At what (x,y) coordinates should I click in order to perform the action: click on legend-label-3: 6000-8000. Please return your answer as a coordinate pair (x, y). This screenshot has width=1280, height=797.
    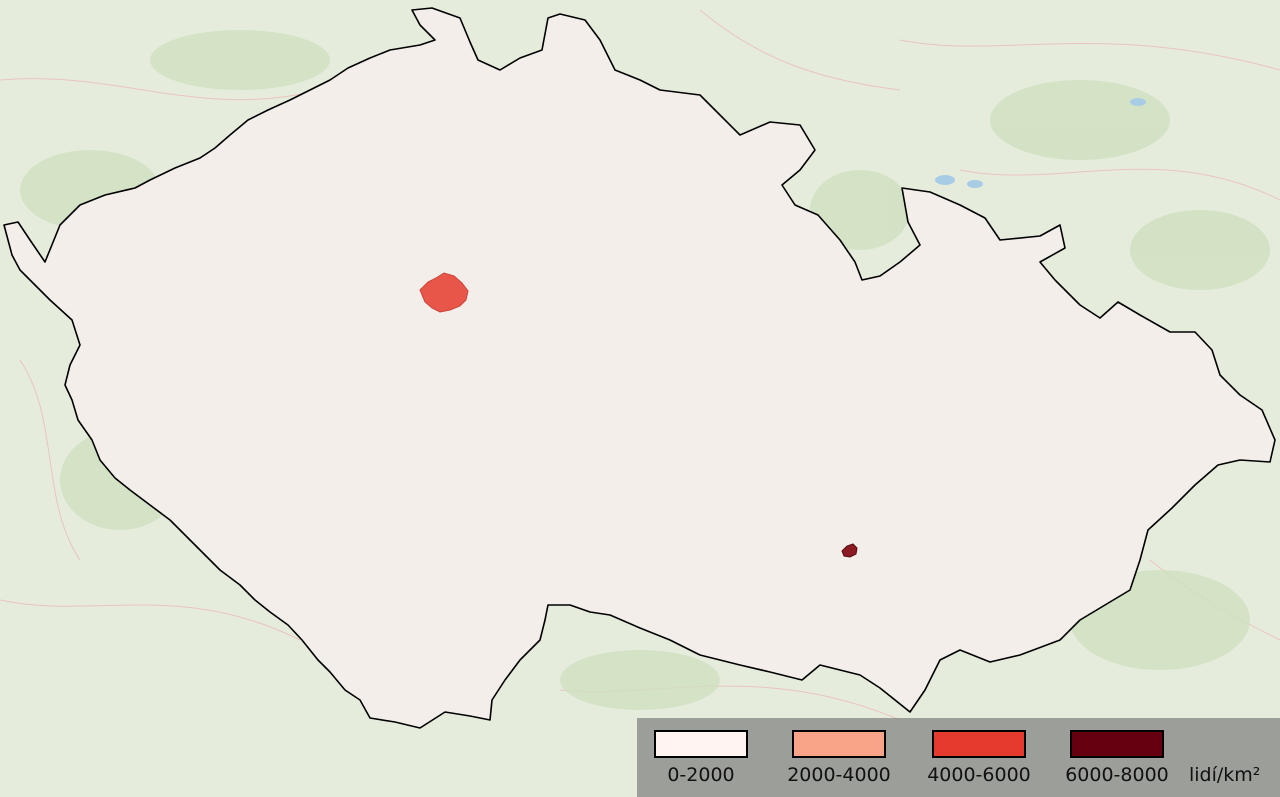
    Looking at the image, I should click on (1117, 775).